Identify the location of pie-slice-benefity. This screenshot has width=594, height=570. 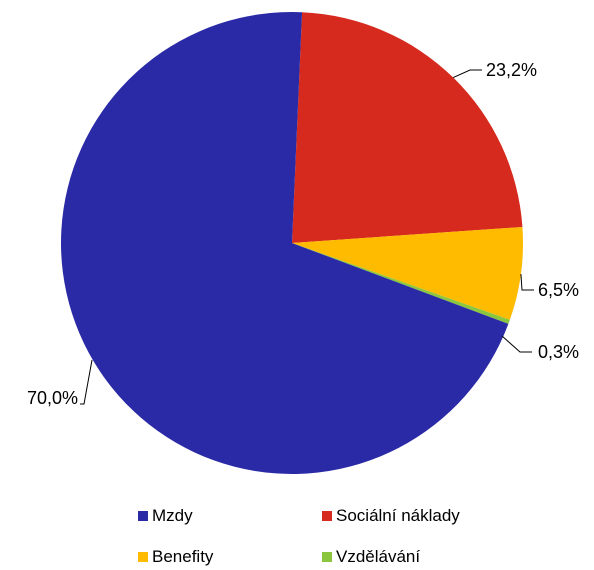
(407, 273).